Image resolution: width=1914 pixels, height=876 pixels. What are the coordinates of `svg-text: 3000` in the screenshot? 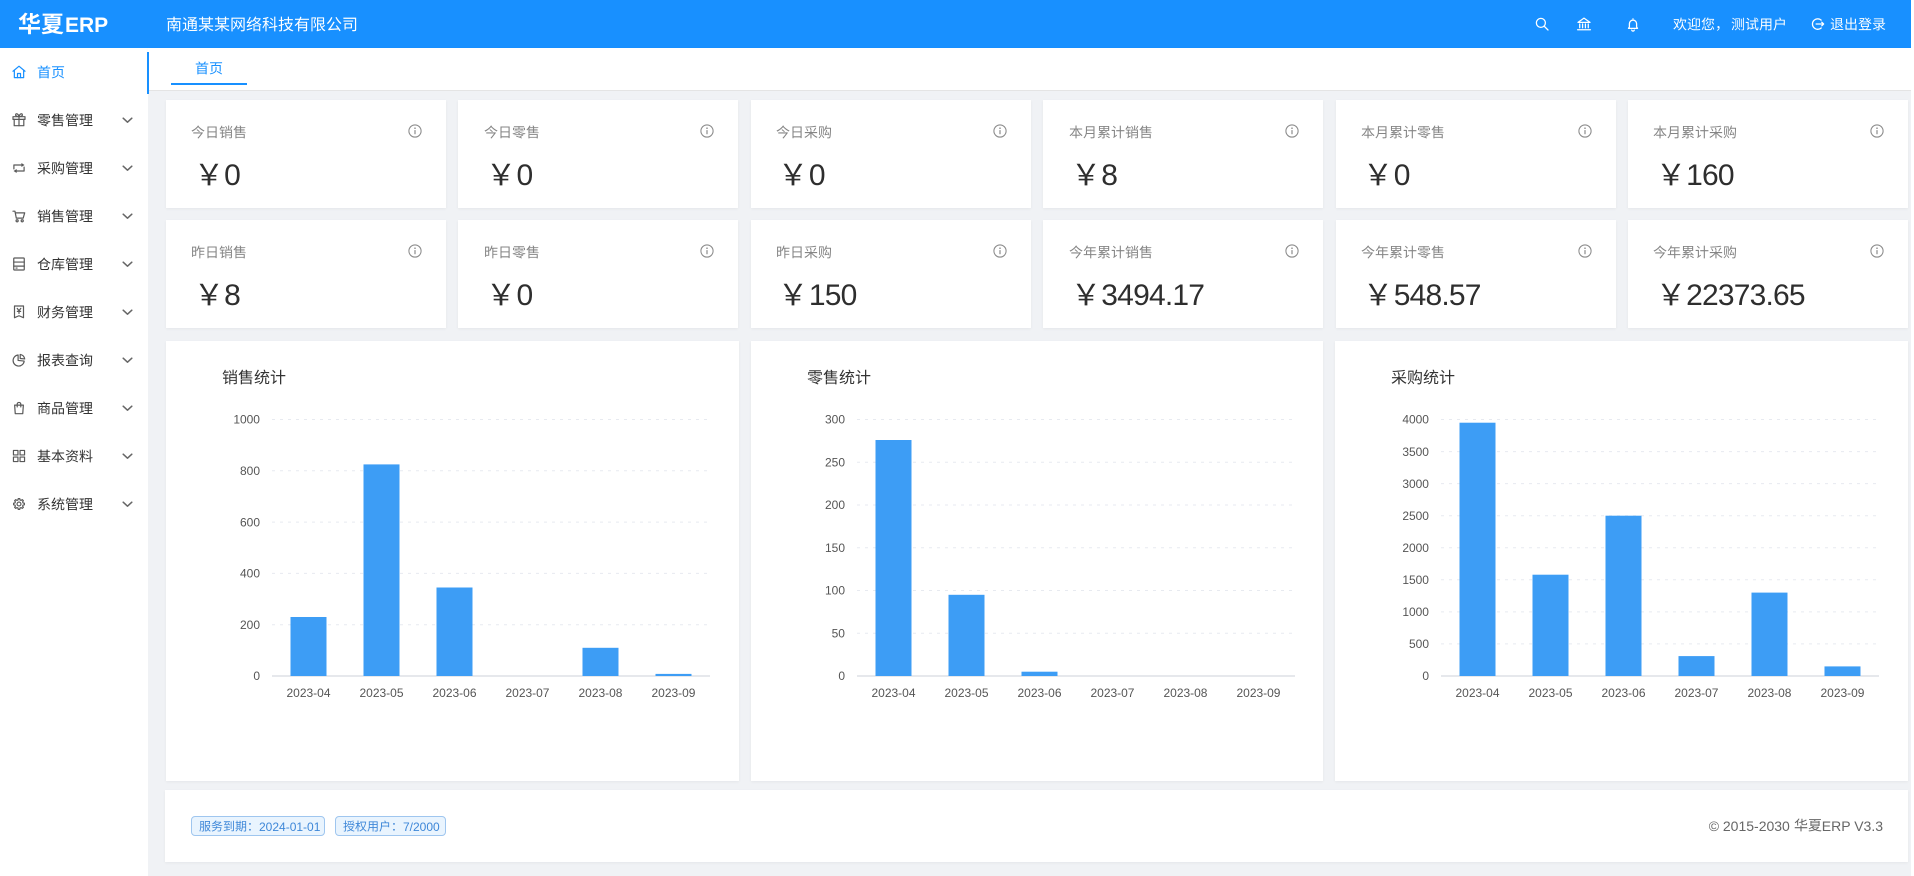 It's located at (1416, 484).